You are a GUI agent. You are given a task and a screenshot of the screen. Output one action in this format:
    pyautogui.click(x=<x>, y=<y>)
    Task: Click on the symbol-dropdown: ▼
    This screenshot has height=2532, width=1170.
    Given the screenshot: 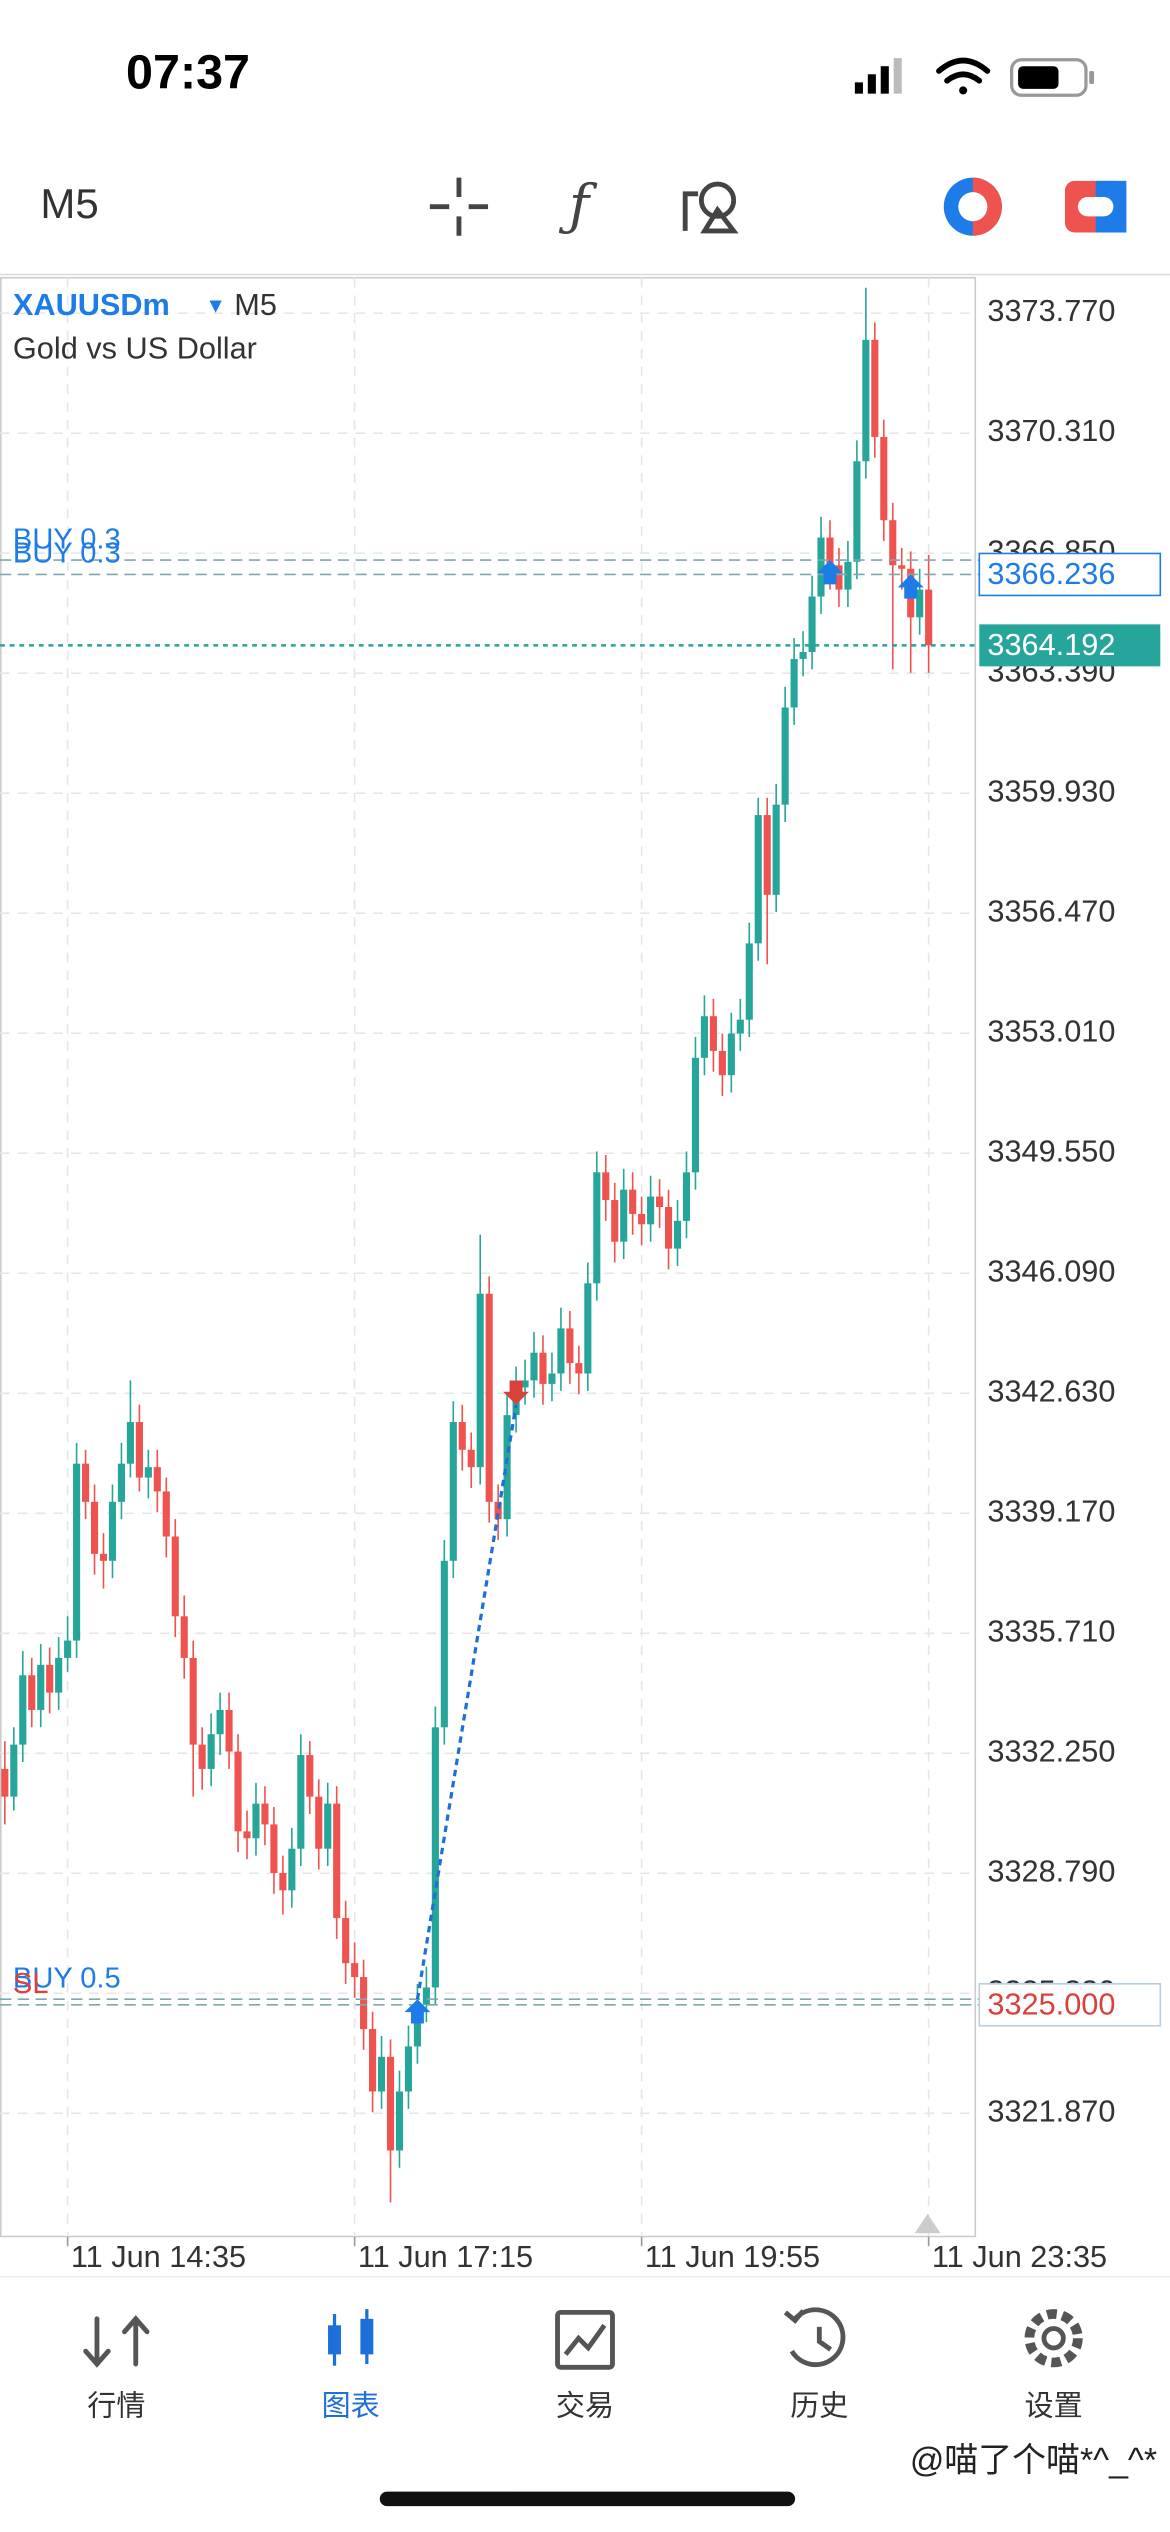 What is the action you would take?
    pyautogui.click(x=215, y=305)
    